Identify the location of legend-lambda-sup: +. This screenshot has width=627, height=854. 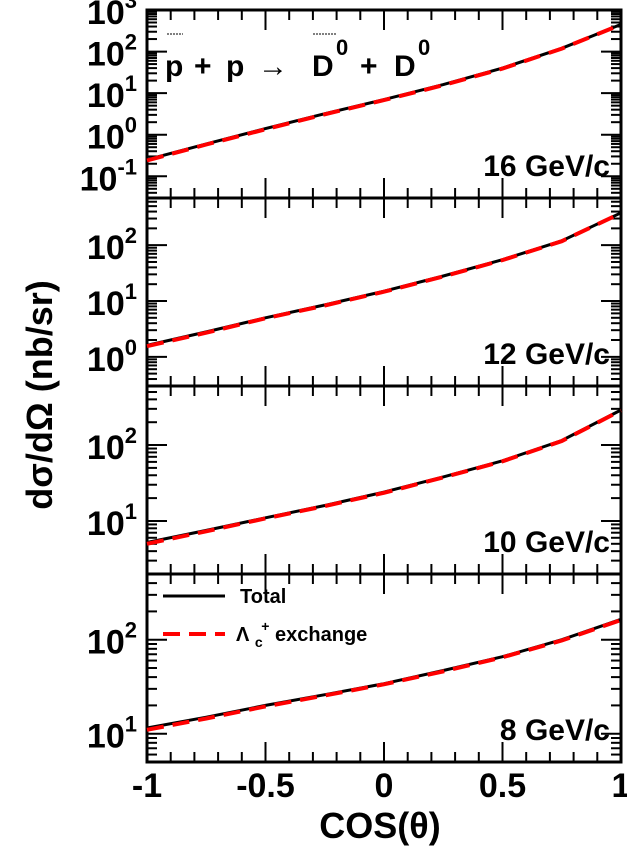
(265, 626).